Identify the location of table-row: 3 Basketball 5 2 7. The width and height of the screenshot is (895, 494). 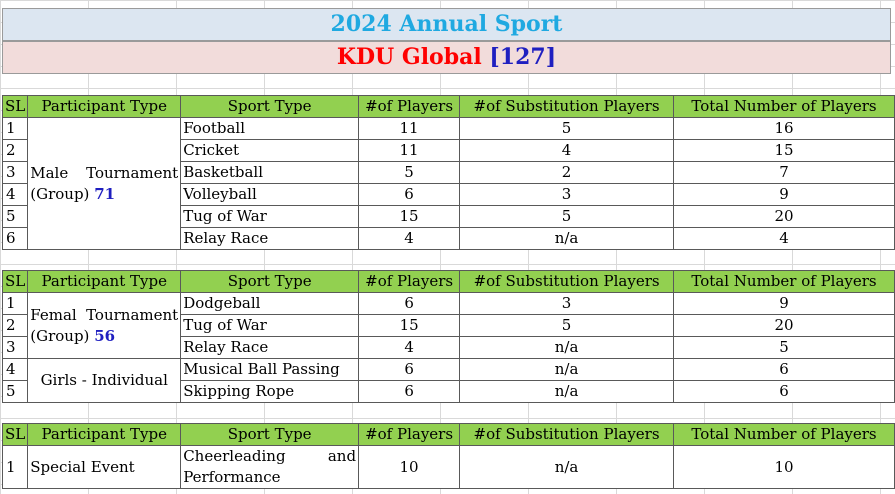
(448, 172).